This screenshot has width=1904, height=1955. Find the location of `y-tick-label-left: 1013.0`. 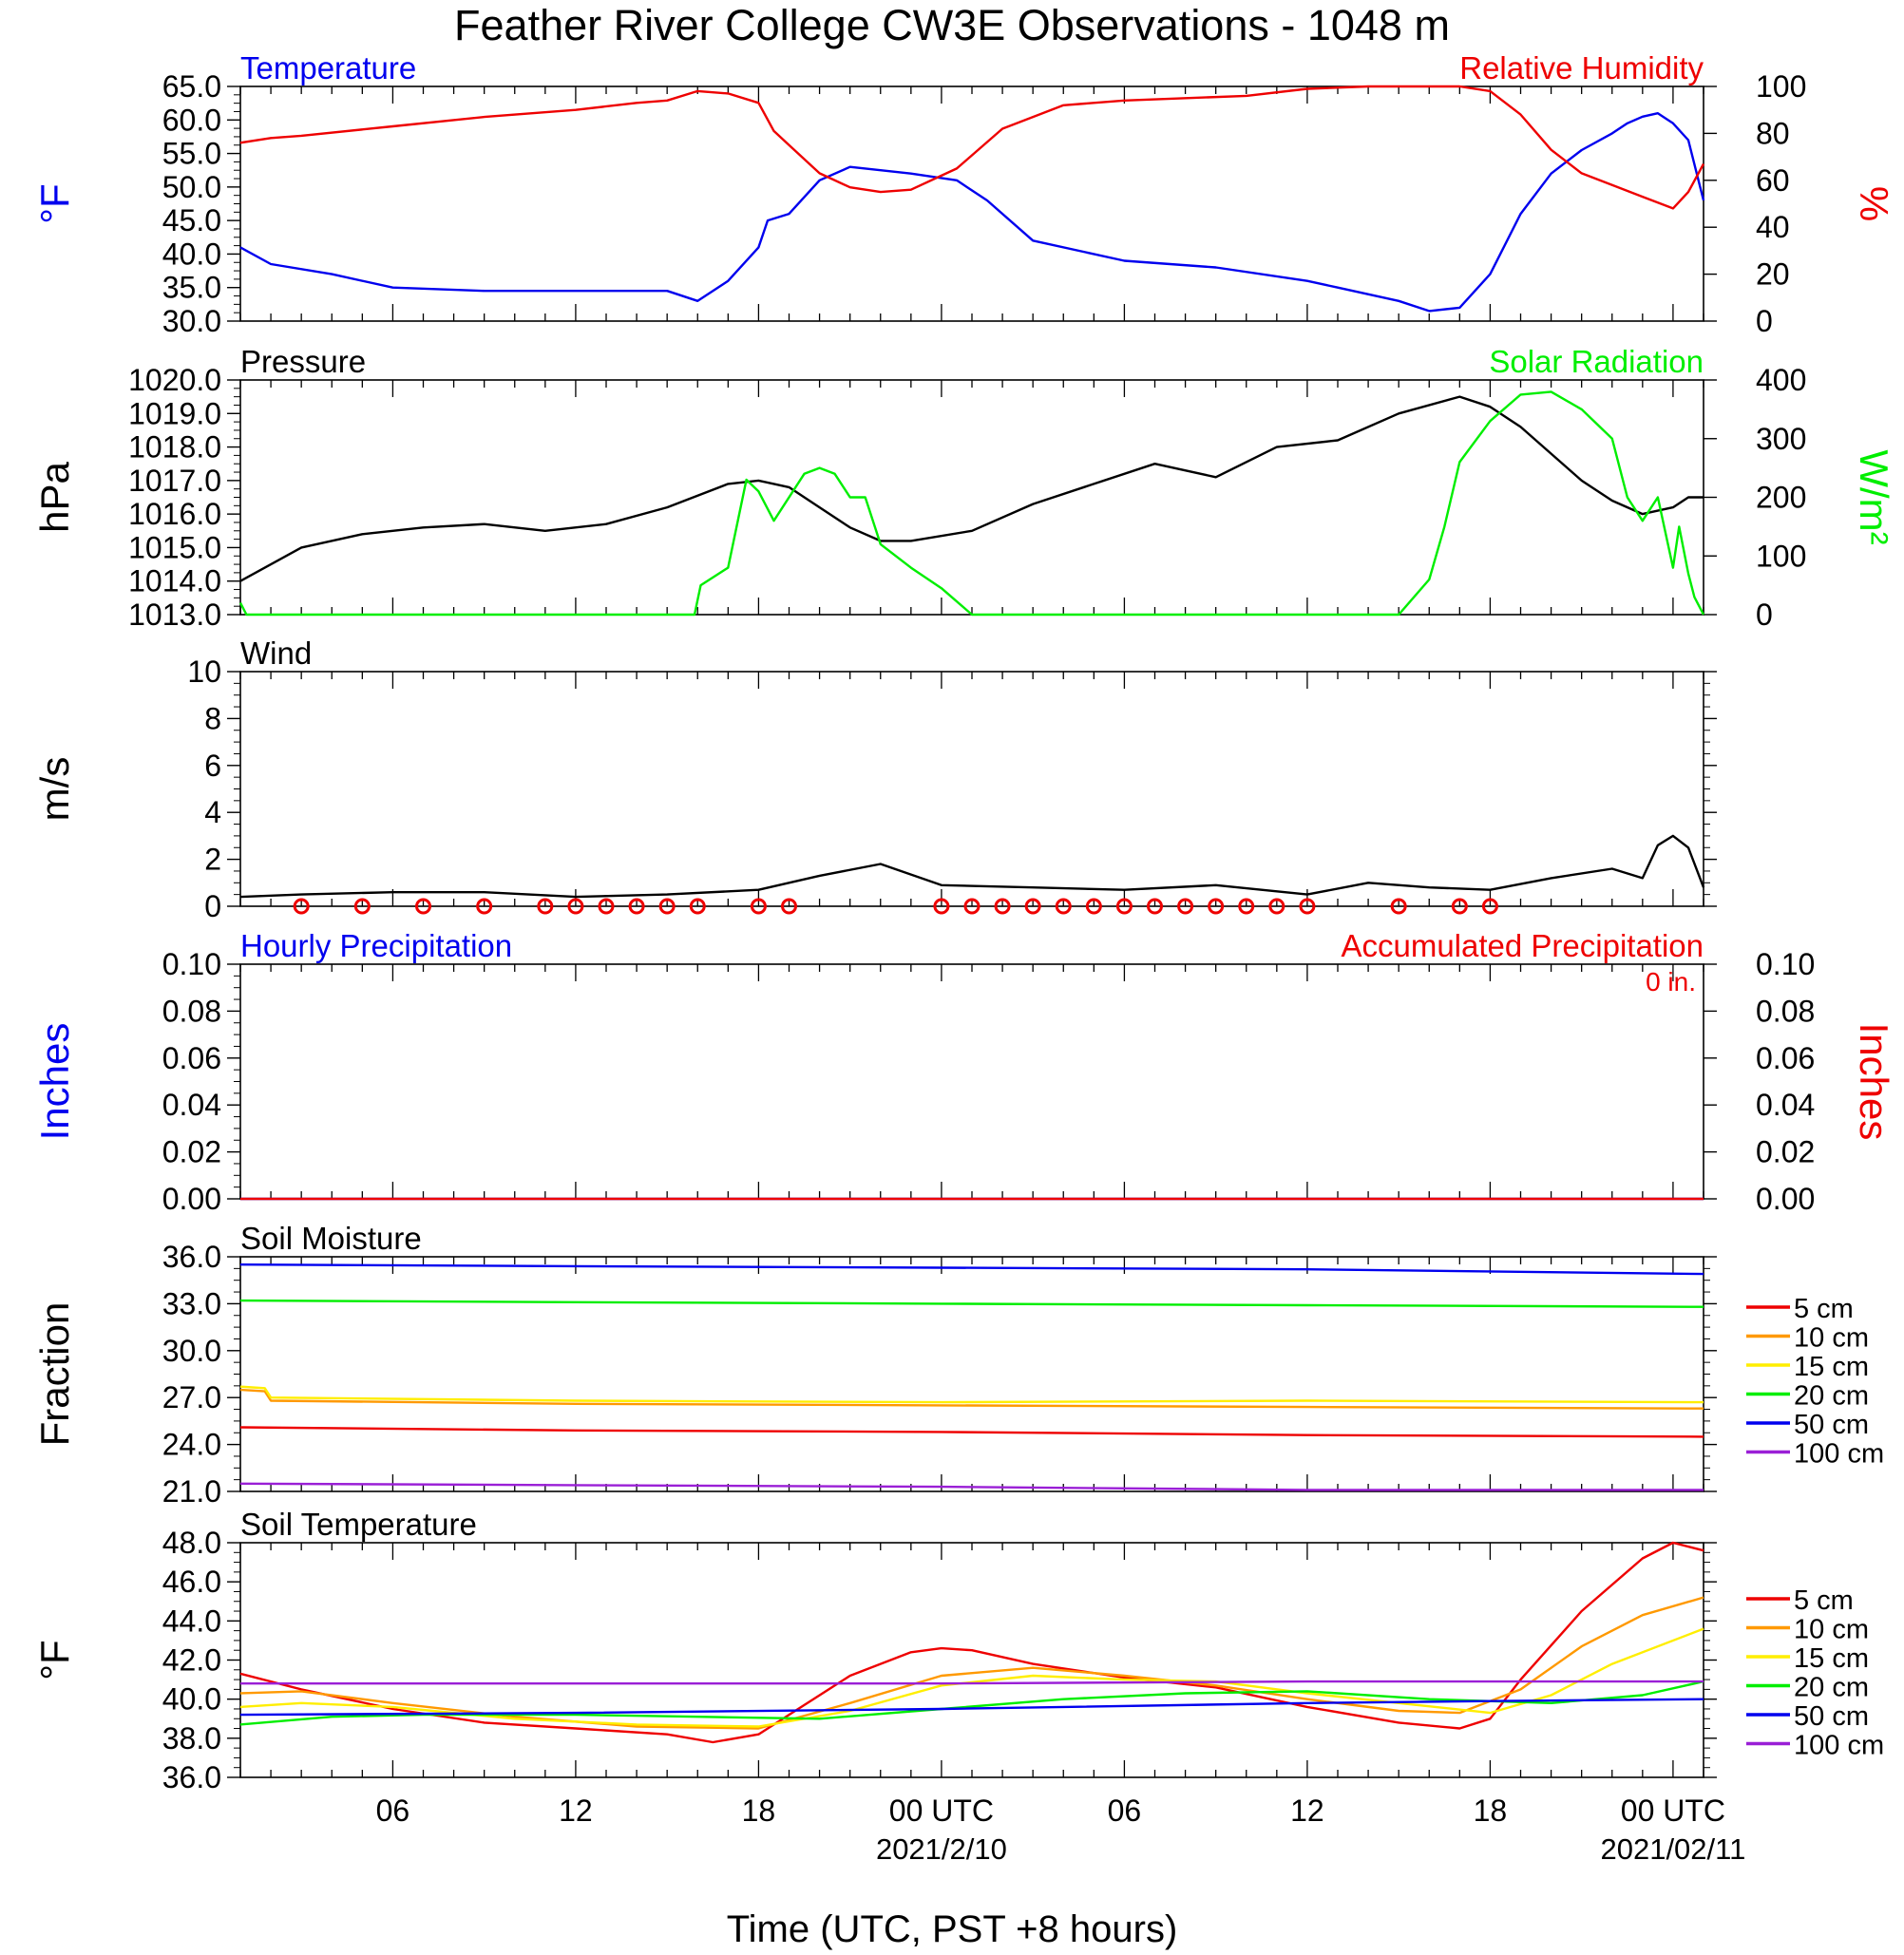

y-tick-label-left: 1013.0 is located at coordinates (174, 615).